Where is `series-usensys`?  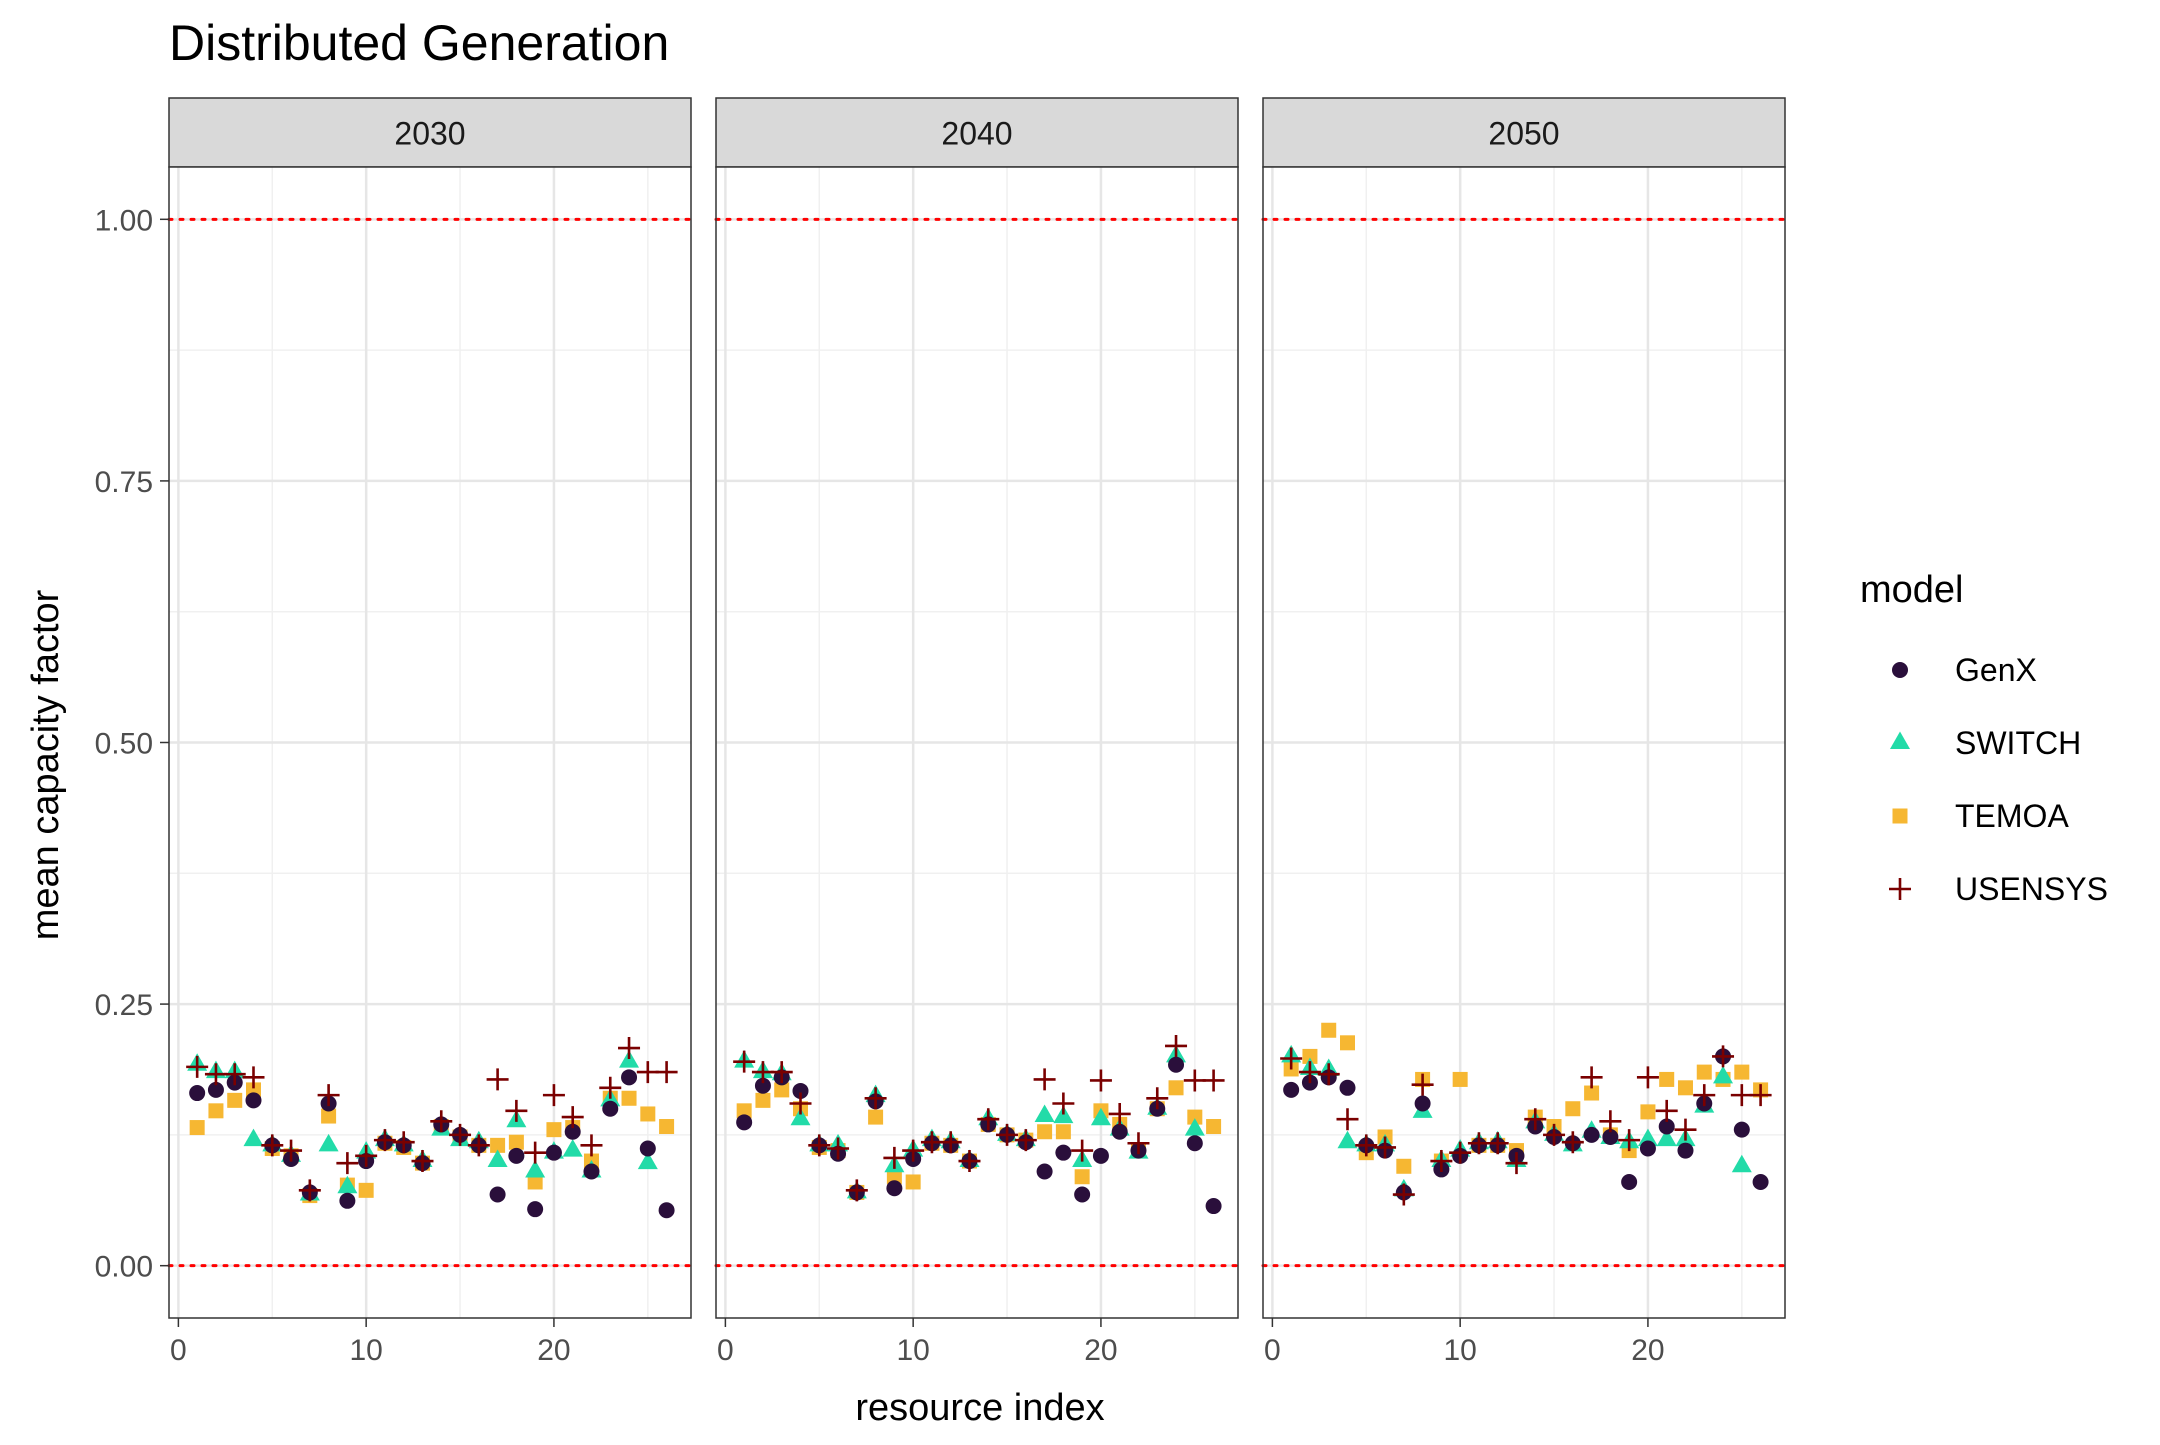
series-usensys is located at coordinates (1526, 1125).